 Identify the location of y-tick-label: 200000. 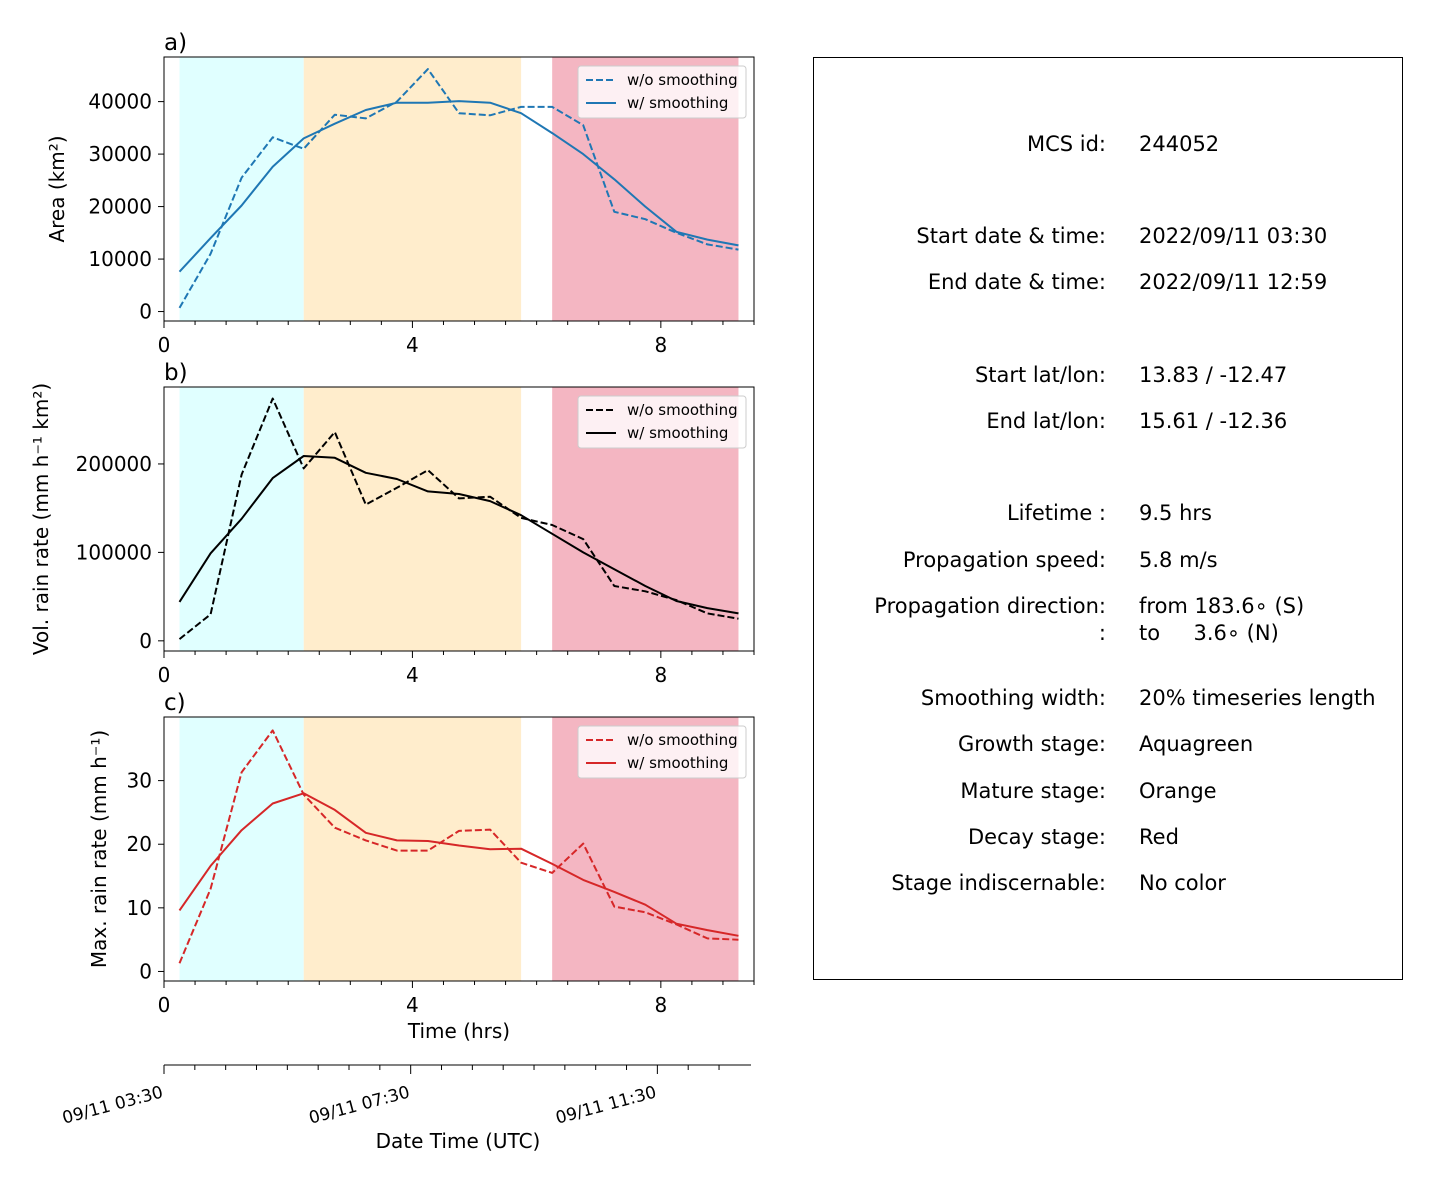
(114, 464).